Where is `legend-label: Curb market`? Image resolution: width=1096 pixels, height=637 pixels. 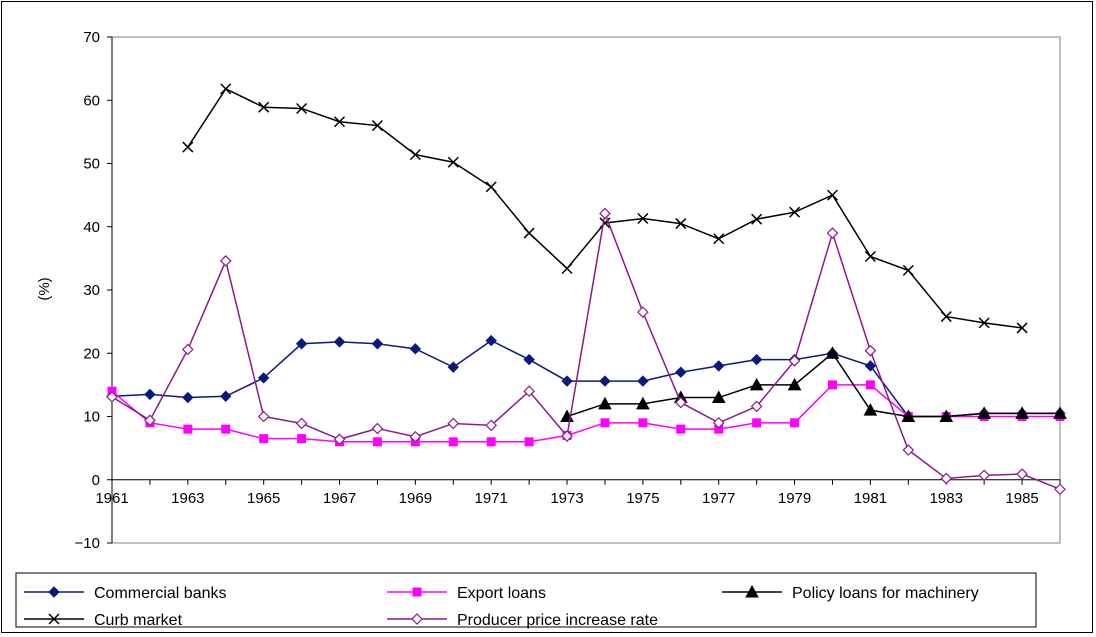 legend-label: Curb market is located at coordinates (138, 620).